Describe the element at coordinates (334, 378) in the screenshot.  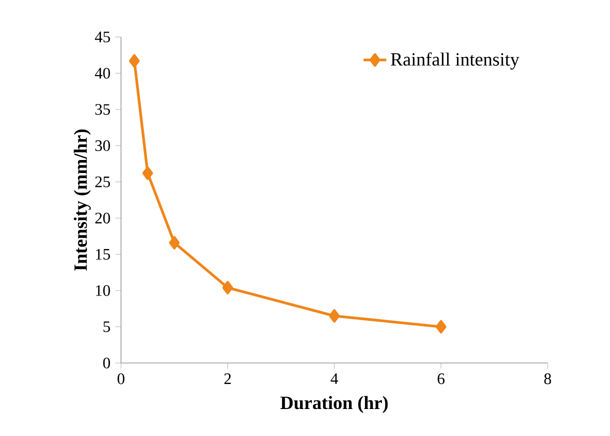
I see `x-tick-label: 4` at that location.